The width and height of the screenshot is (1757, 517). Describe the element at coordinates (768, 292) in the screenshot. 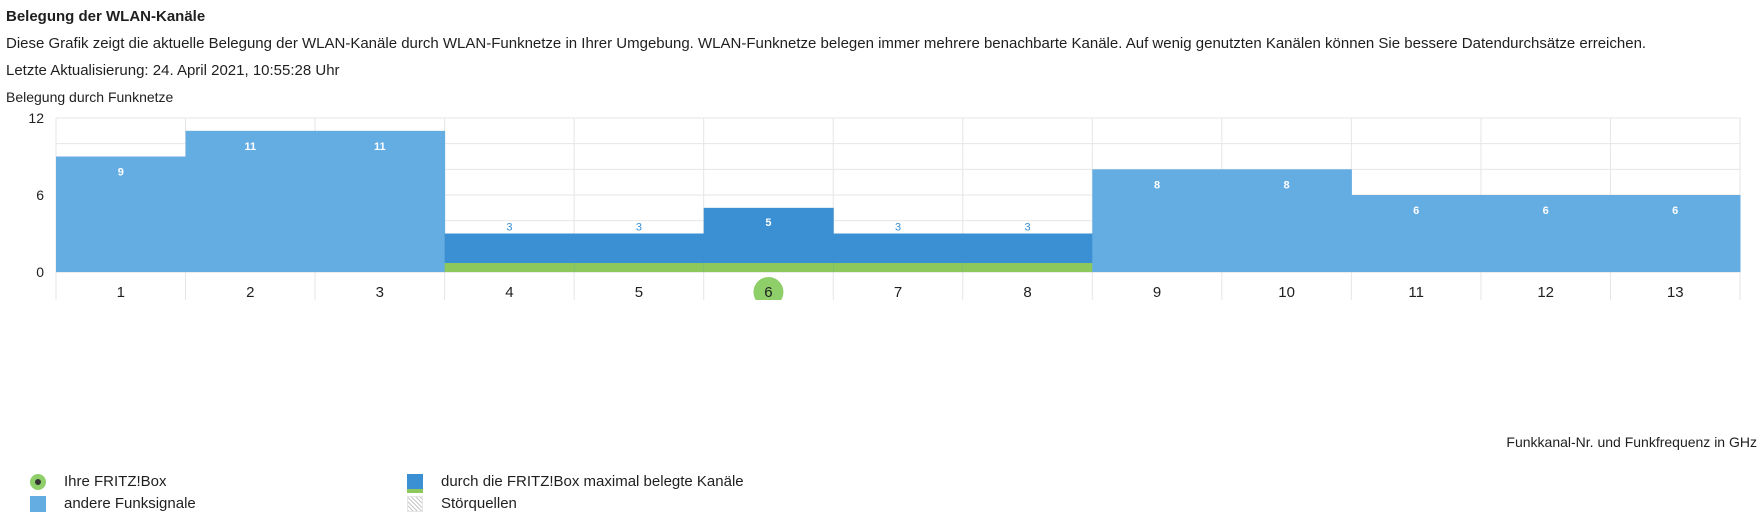

I see `x-tick-channel-6: 6` at that location.